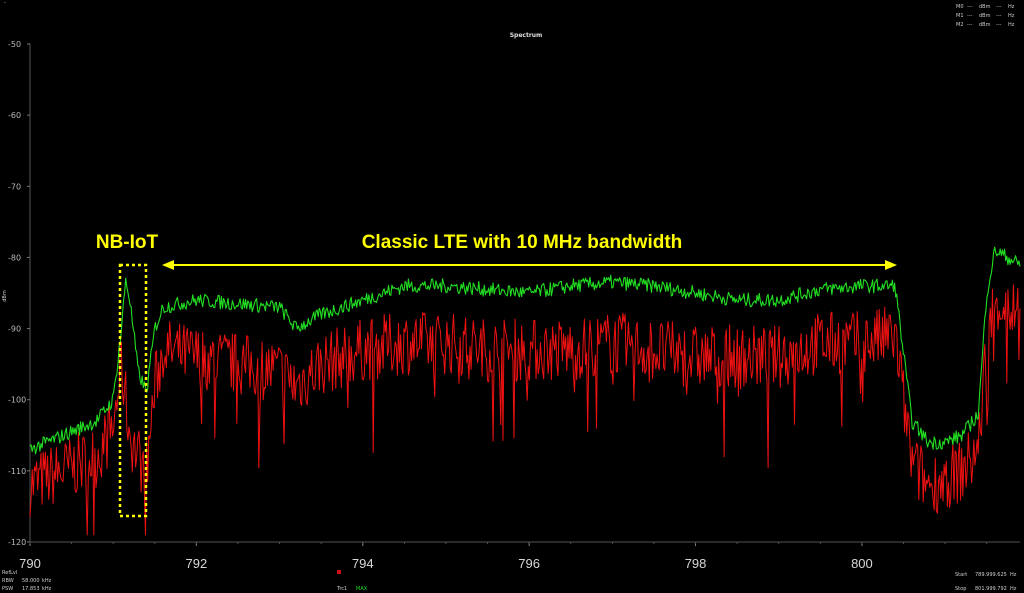  I want to click on footer-label: RBW, so click(8, 581).